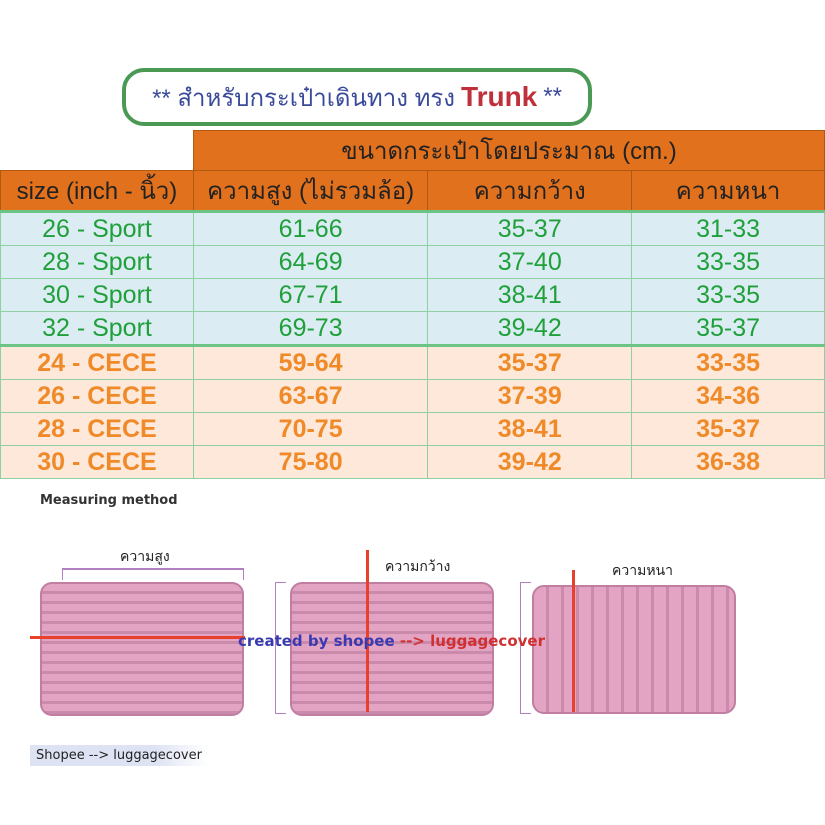  Describe the element at coordinates (530, 396) in the screenshot. I see `table-cell: 37-39` at that location.